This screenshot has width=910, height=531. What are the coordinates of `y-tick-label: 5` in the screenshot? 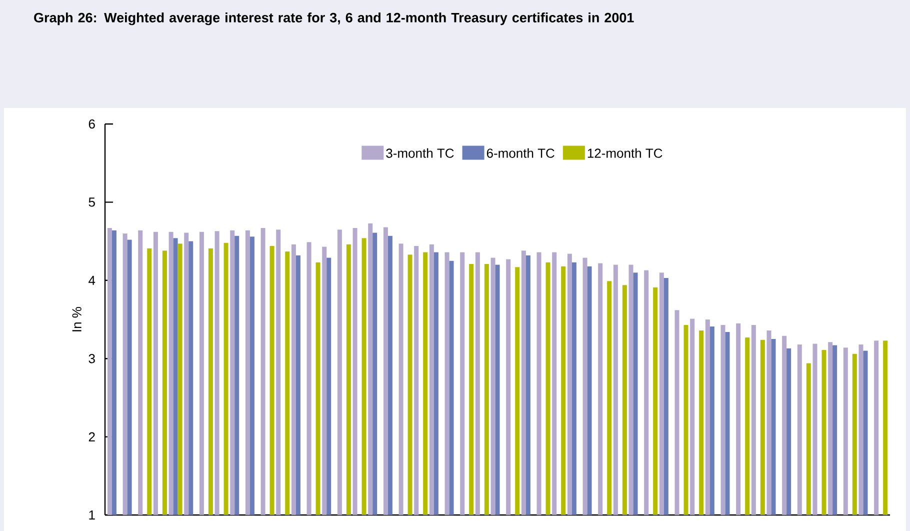 It's located at (91, 202).